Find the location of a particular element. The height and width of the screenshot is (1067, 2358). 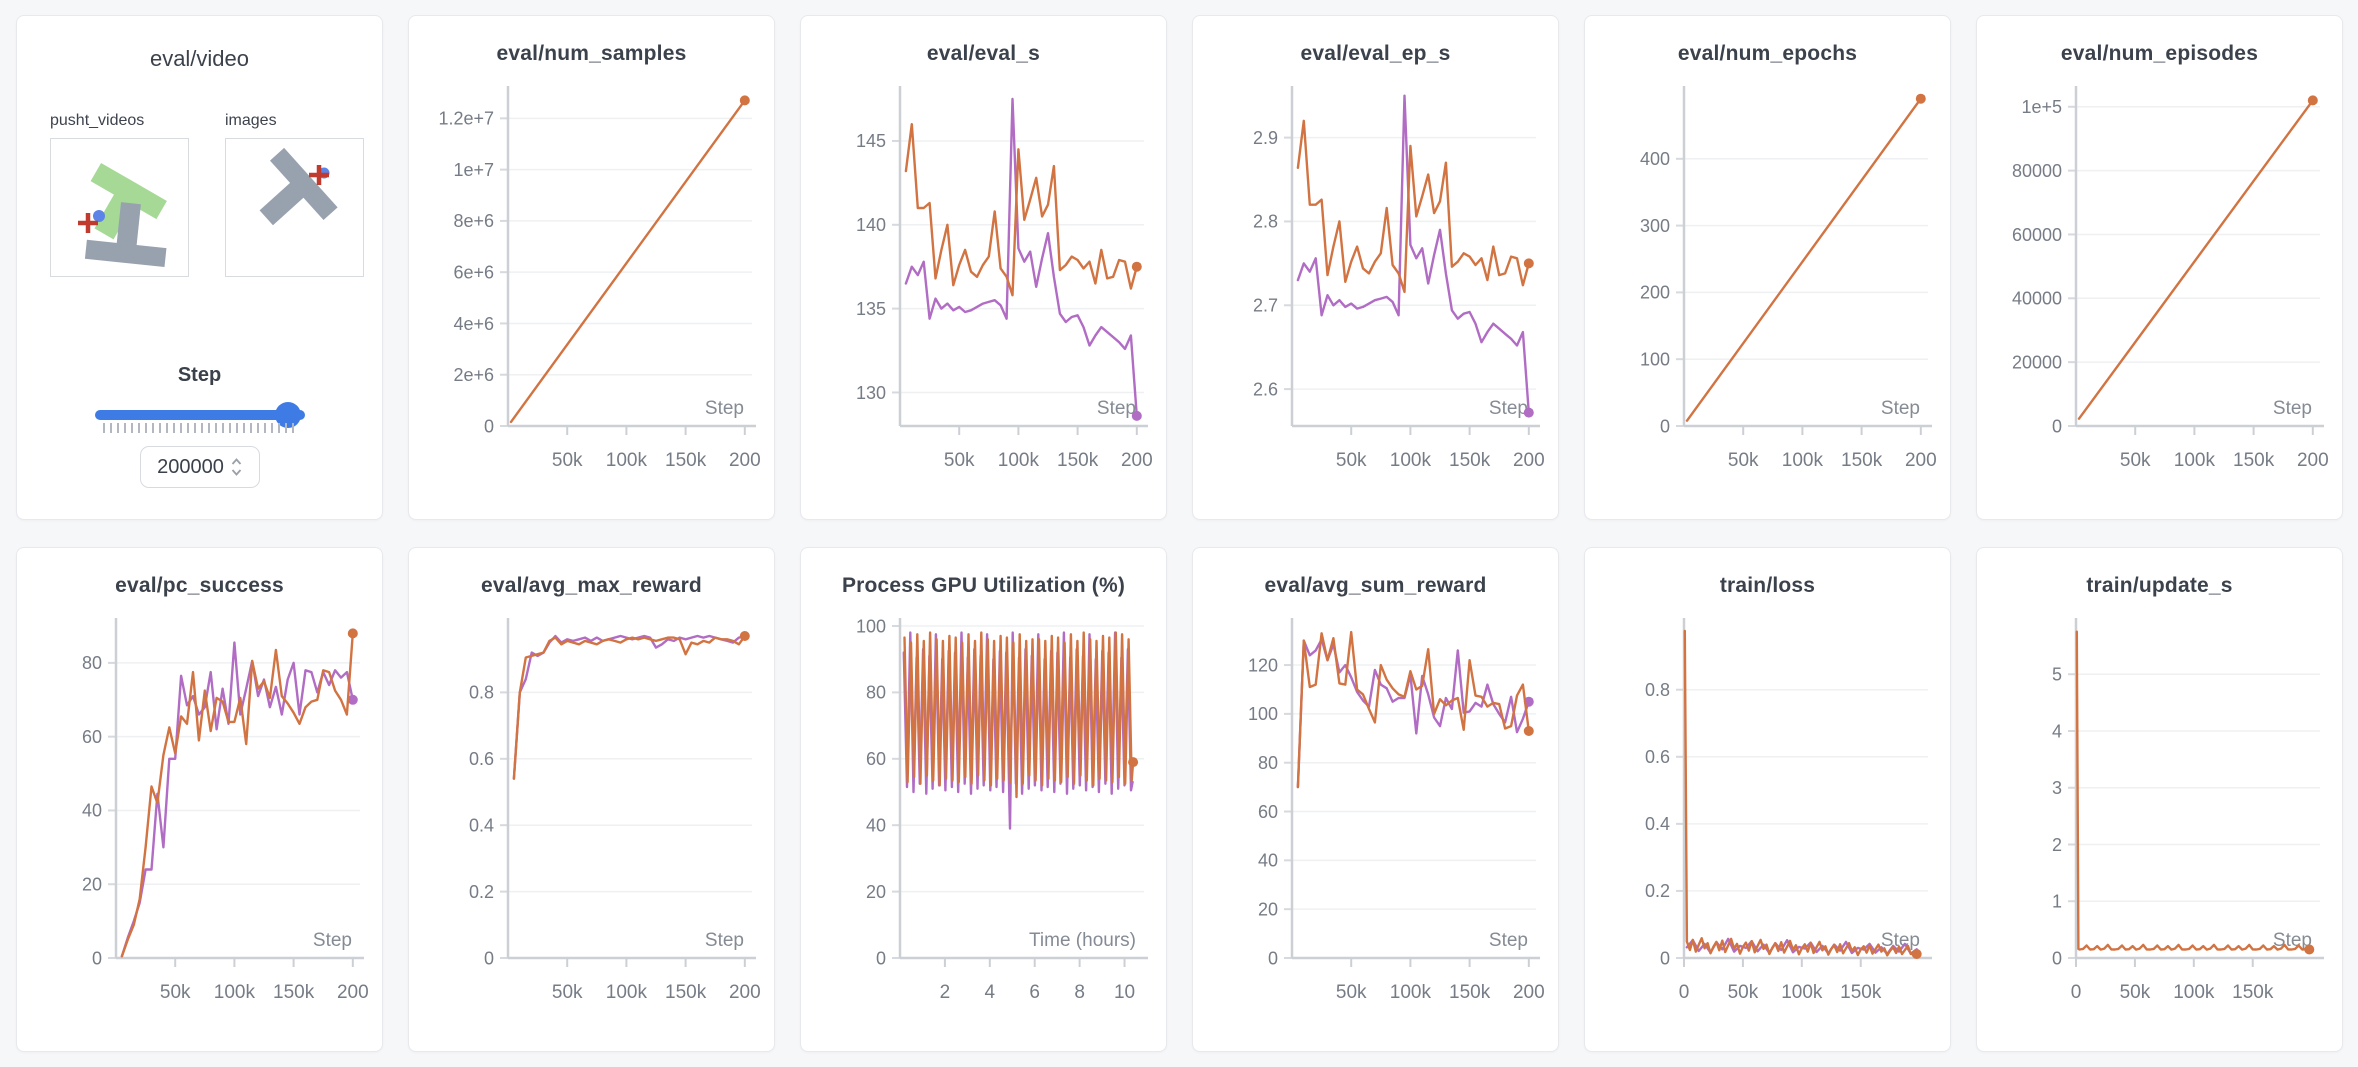

svg-text: 2e+6 is located at coordinates (473, 375).